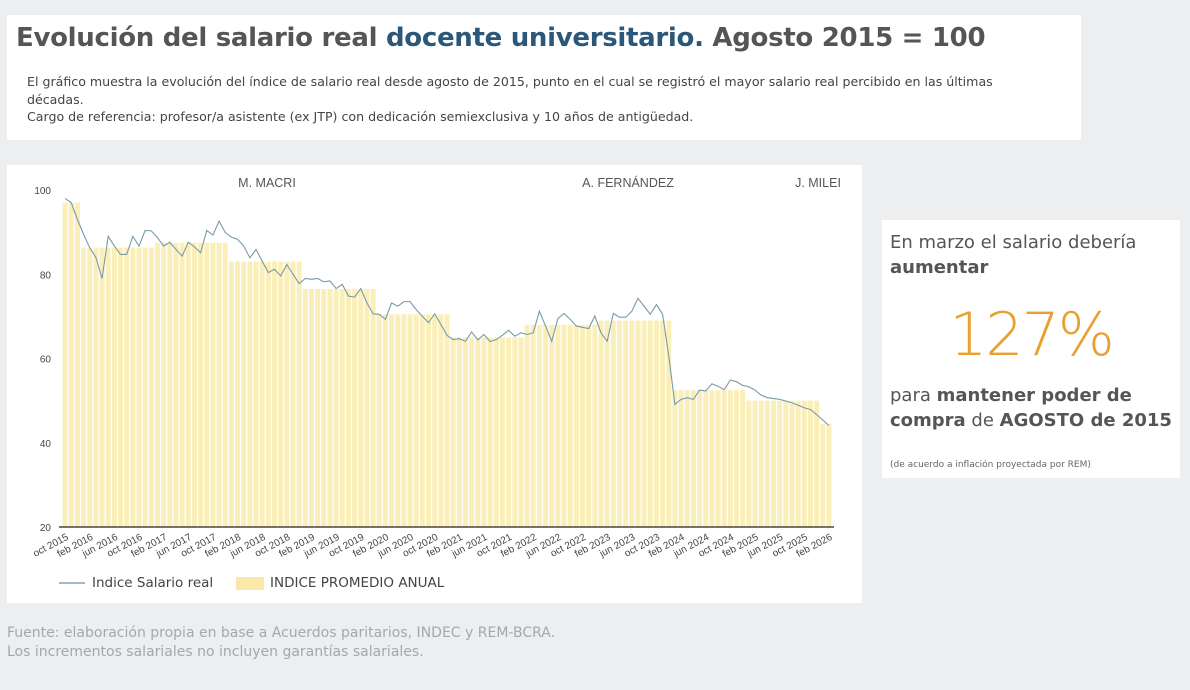  I want to click on legend-line-label: Indice Salario real, so click(153, 583).